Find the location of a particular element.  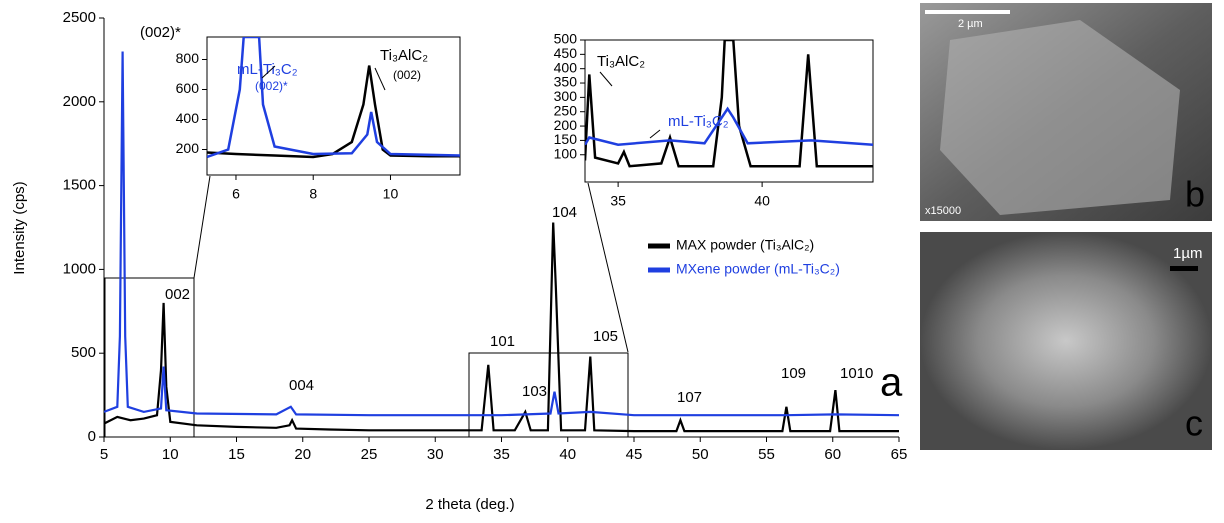

scale-text: 2 µm is located at coordinates (970, 24).